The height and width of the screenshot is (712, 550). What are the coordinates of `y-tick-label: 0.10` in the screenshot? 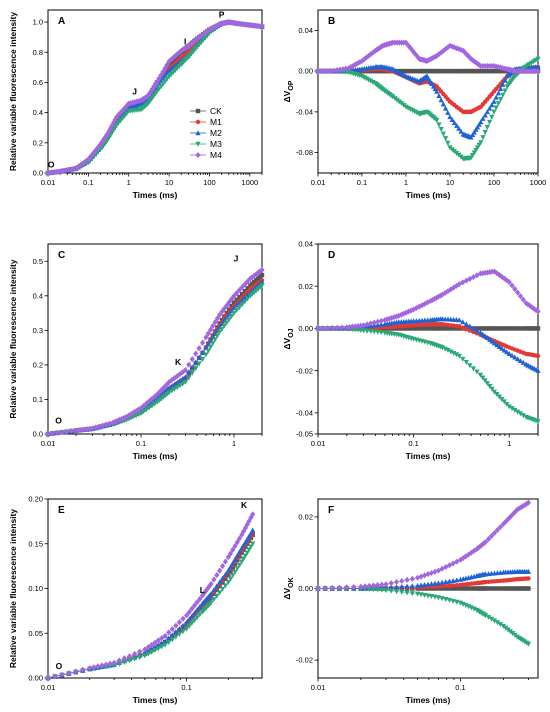 It's located at (35, 588).